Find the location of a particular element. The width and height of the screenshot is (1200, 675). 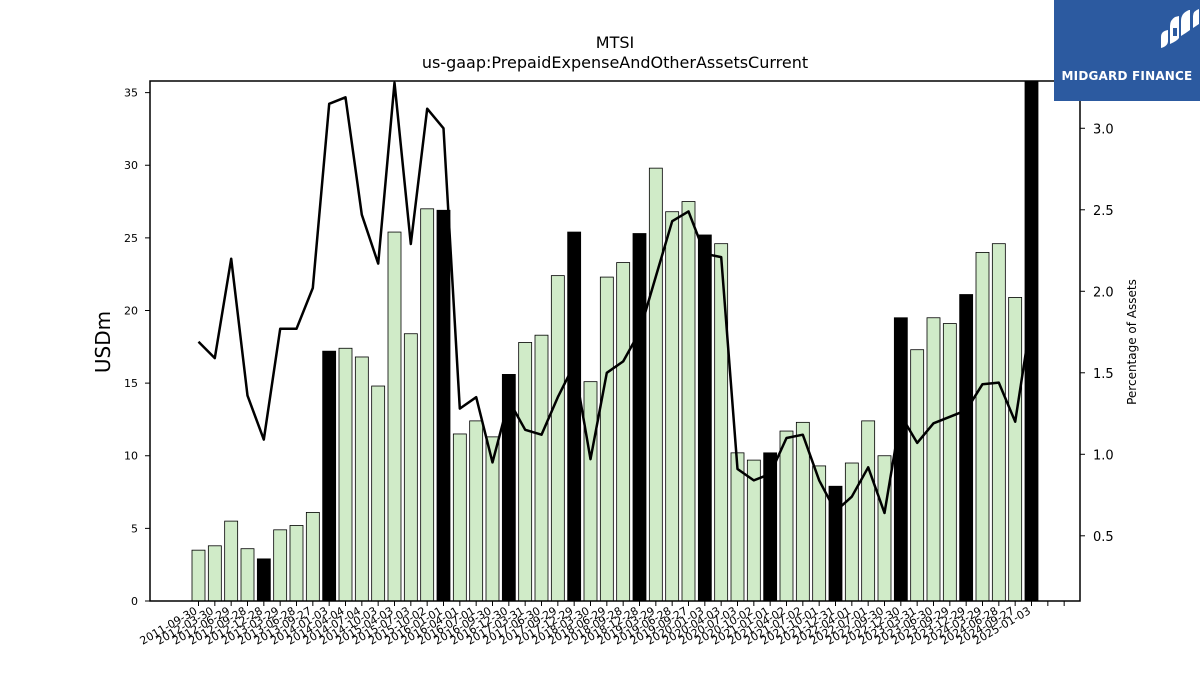

y2-tick-label: 2.5 is located at coordinates (1103, 211).